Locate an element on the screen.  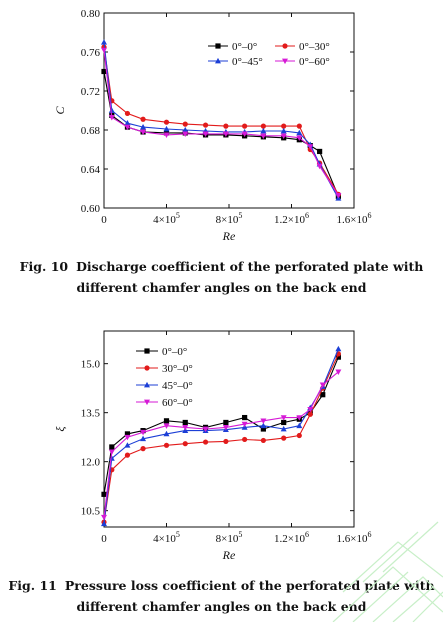
fig11-ytick-label: 15.0 is located at coordinates (91, 365).